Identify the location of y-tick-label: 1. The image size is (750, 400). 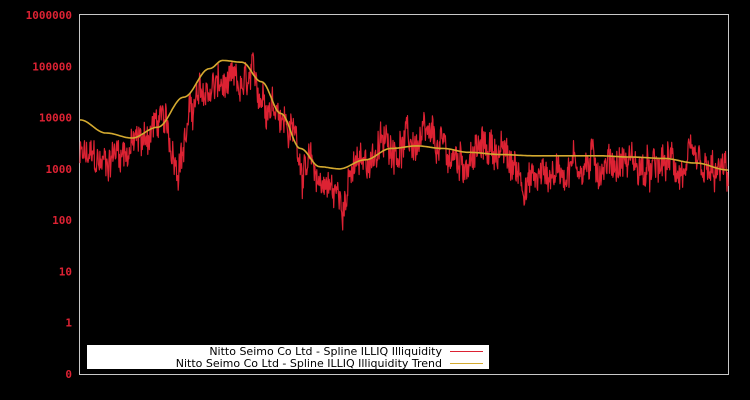
(68, 323).